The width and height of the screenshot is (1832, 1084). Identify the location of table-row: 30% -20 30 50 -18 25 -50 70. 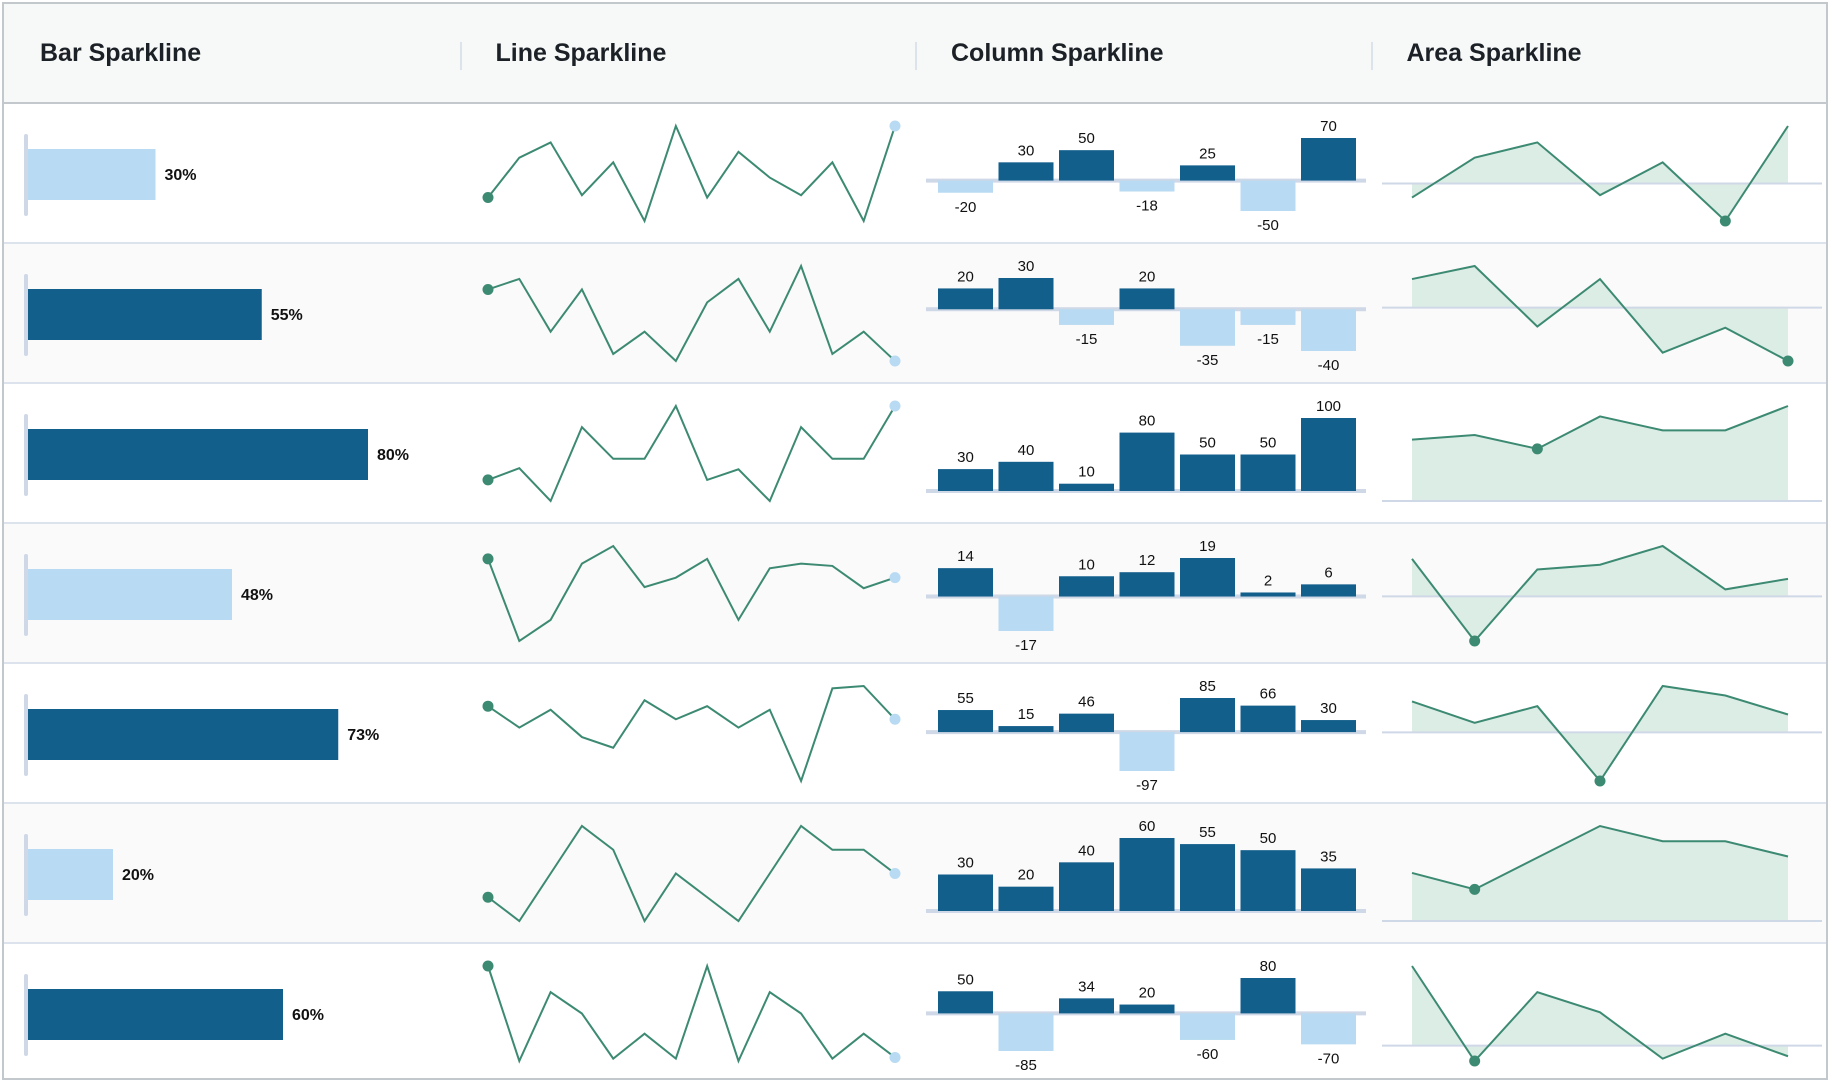
(915, 174).